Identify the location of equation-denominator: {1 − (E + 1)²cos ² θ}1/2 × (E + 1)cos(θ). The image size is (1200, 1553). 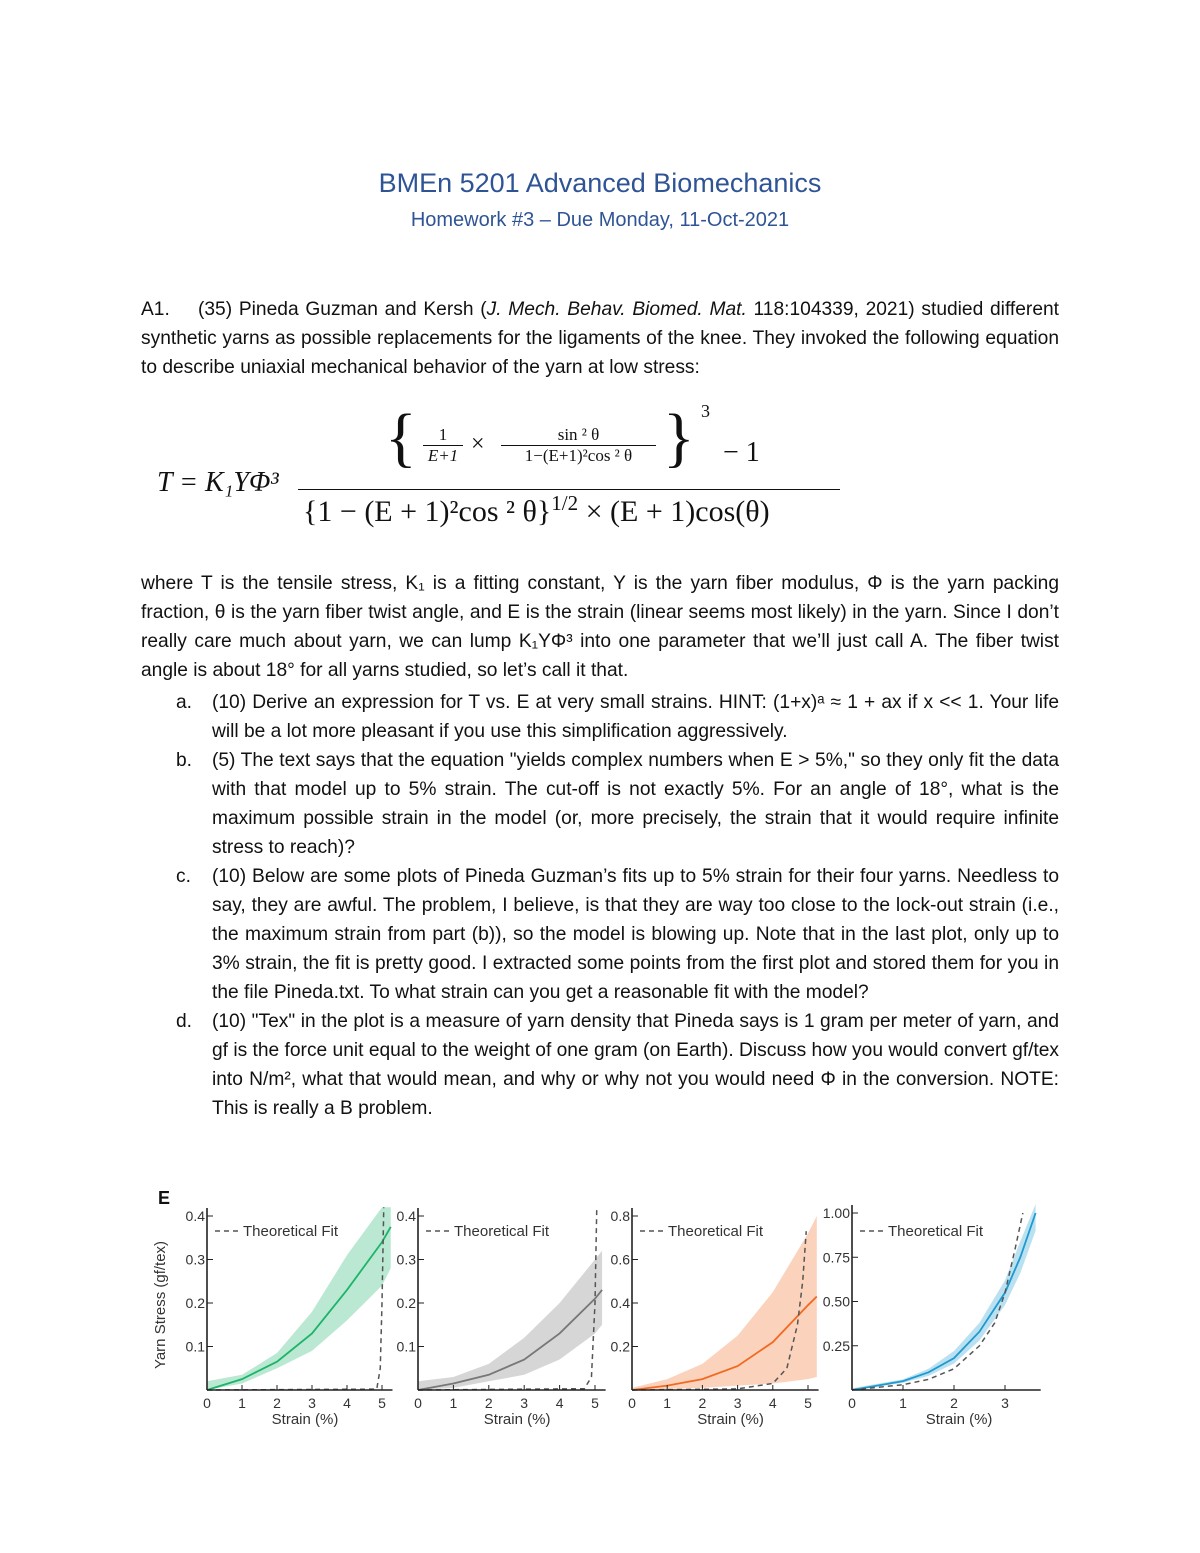
(536, 511).